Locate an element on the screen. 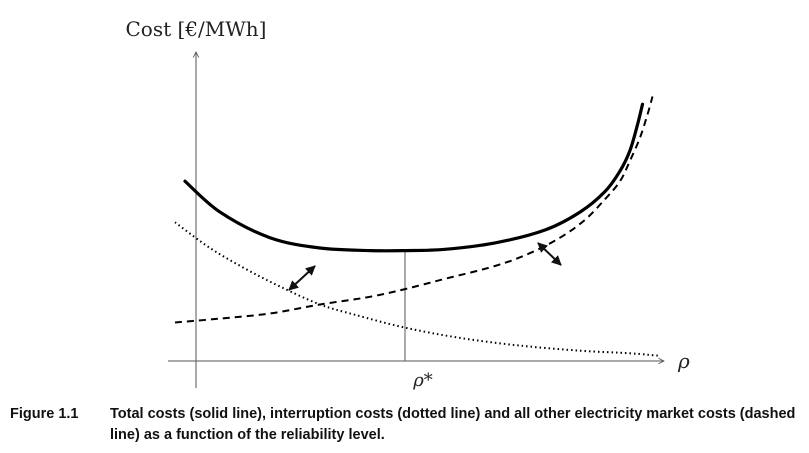 This screenshot has height=453, width=809. y-axis-label: Cost [€/MWh] is located at coordinates (196, 29).